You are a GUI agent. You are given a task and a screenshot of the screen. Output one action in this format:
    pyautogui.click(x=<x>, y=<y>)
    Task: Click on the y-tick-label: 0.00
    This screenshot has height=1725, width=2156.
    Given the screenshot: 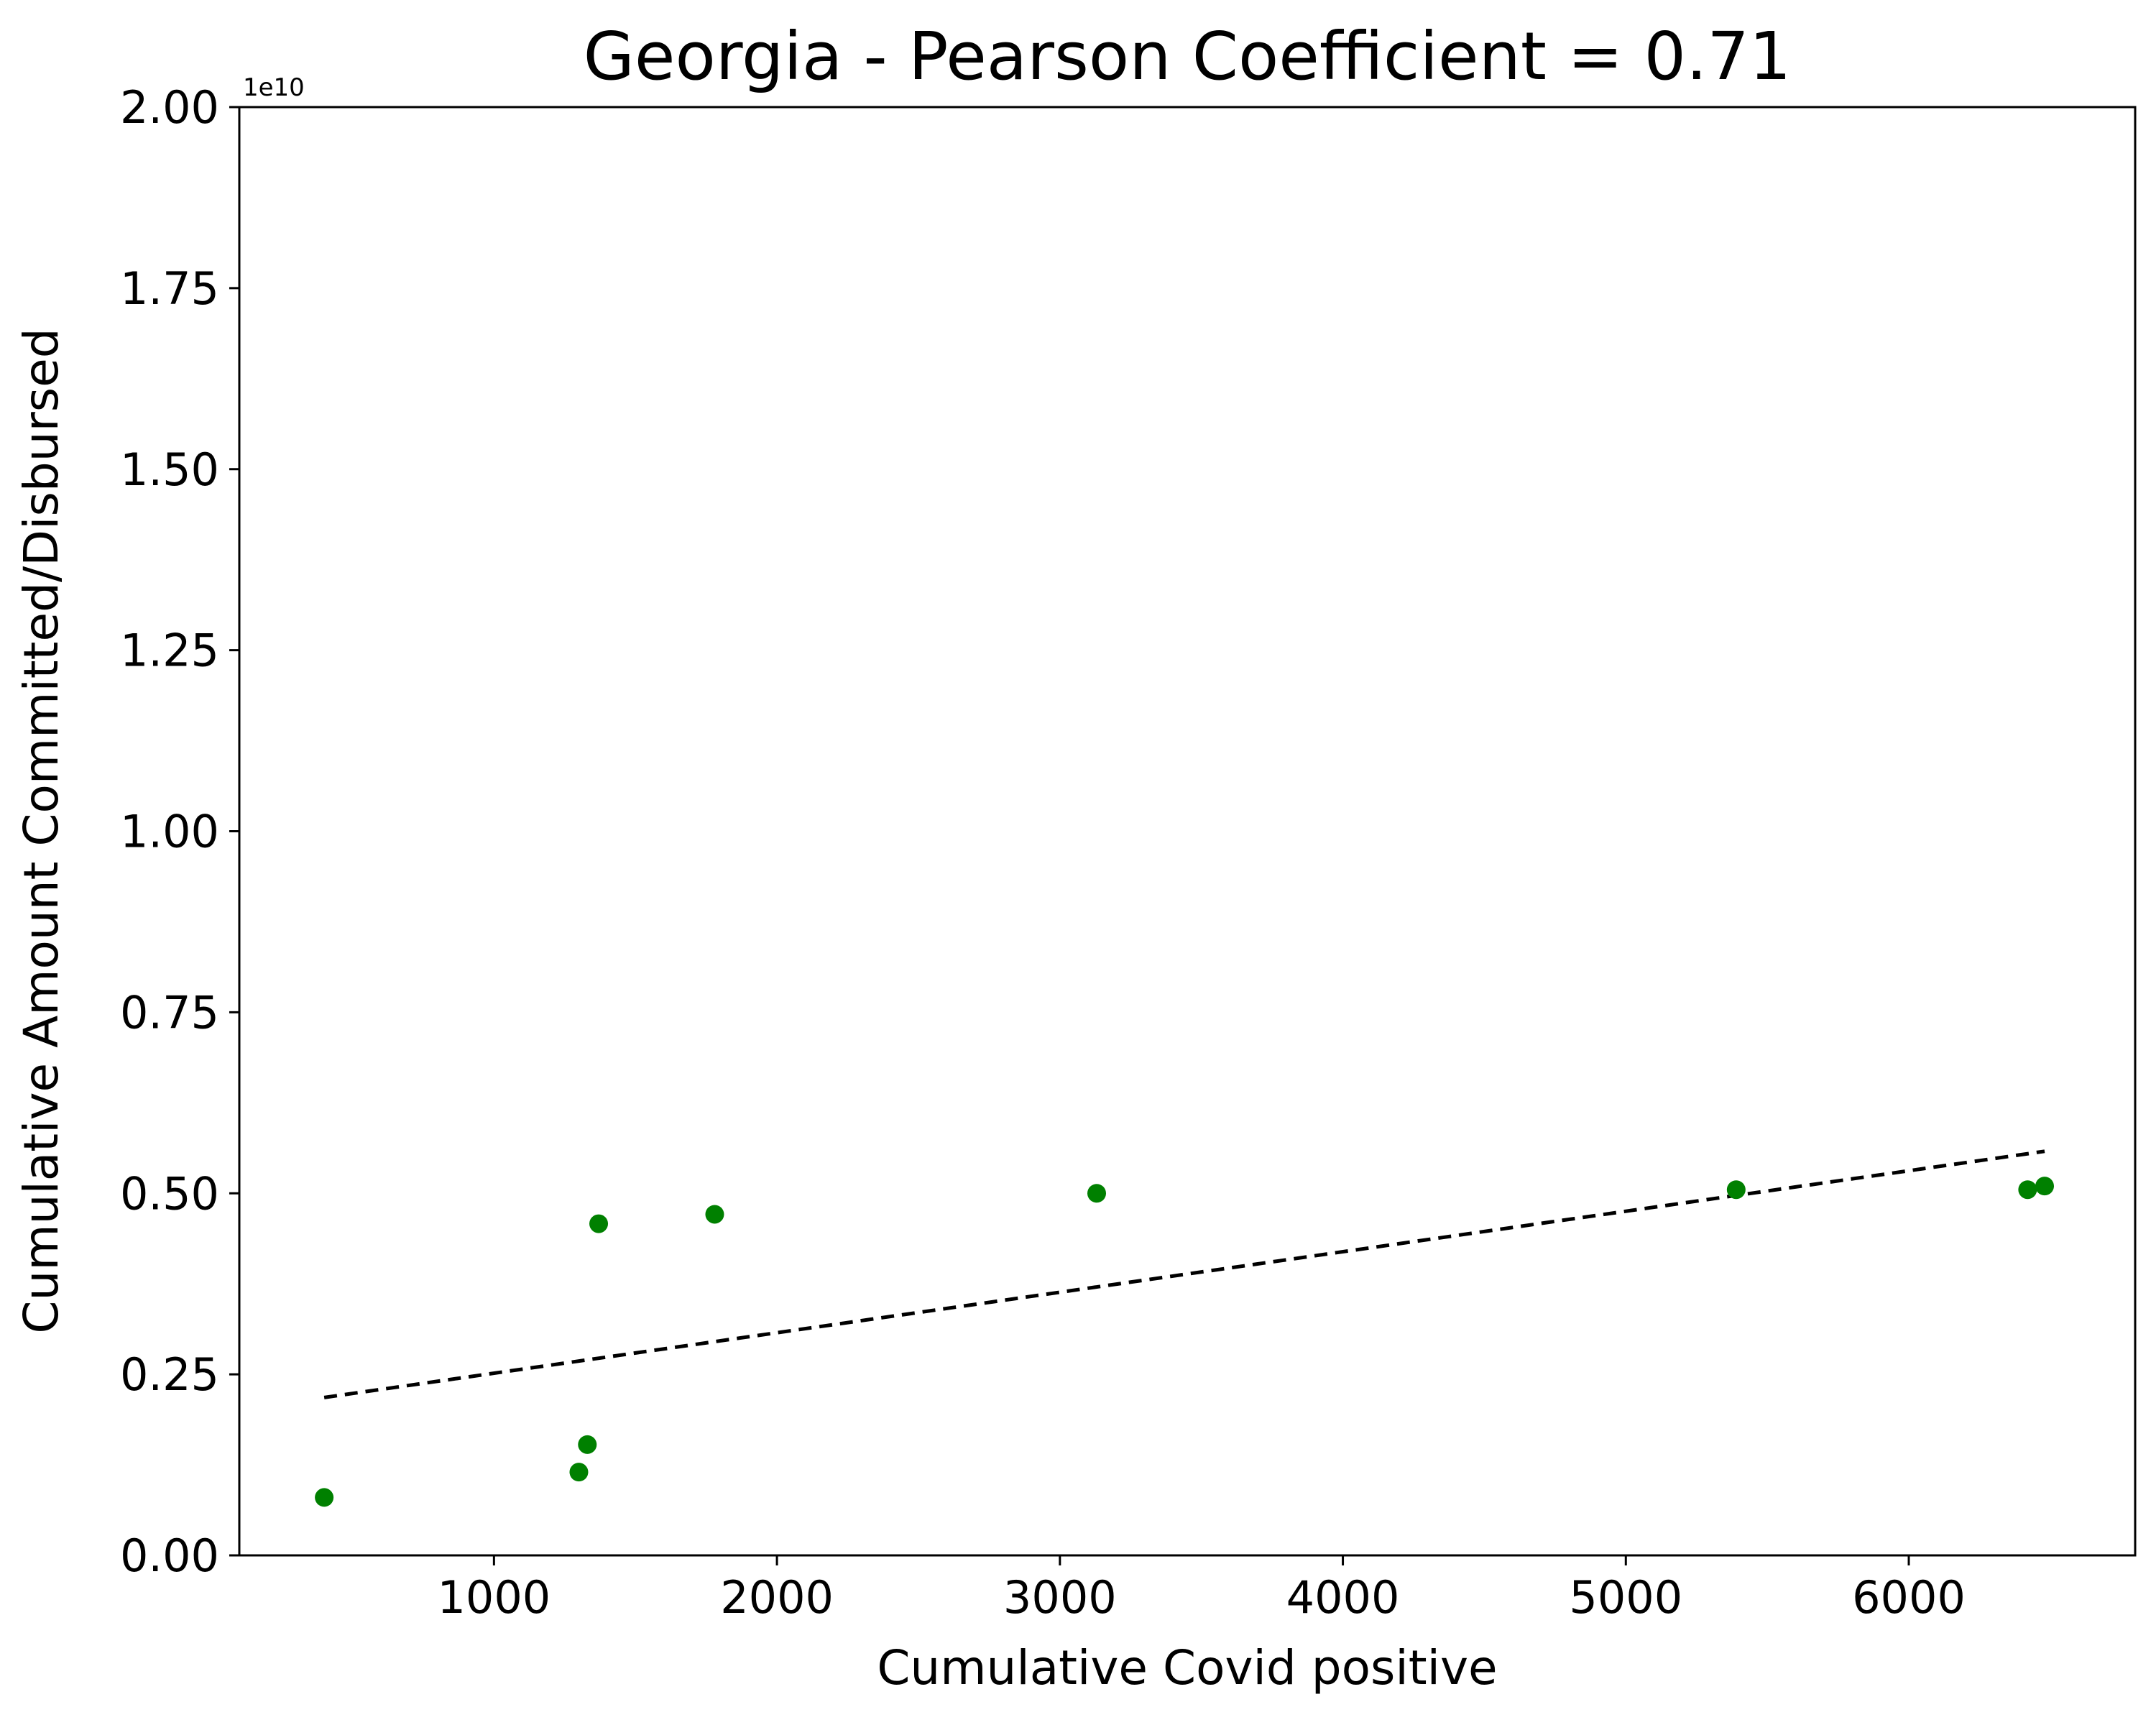 What is the action you would take?
    pyautogui.click(x=169, y=1556)
    